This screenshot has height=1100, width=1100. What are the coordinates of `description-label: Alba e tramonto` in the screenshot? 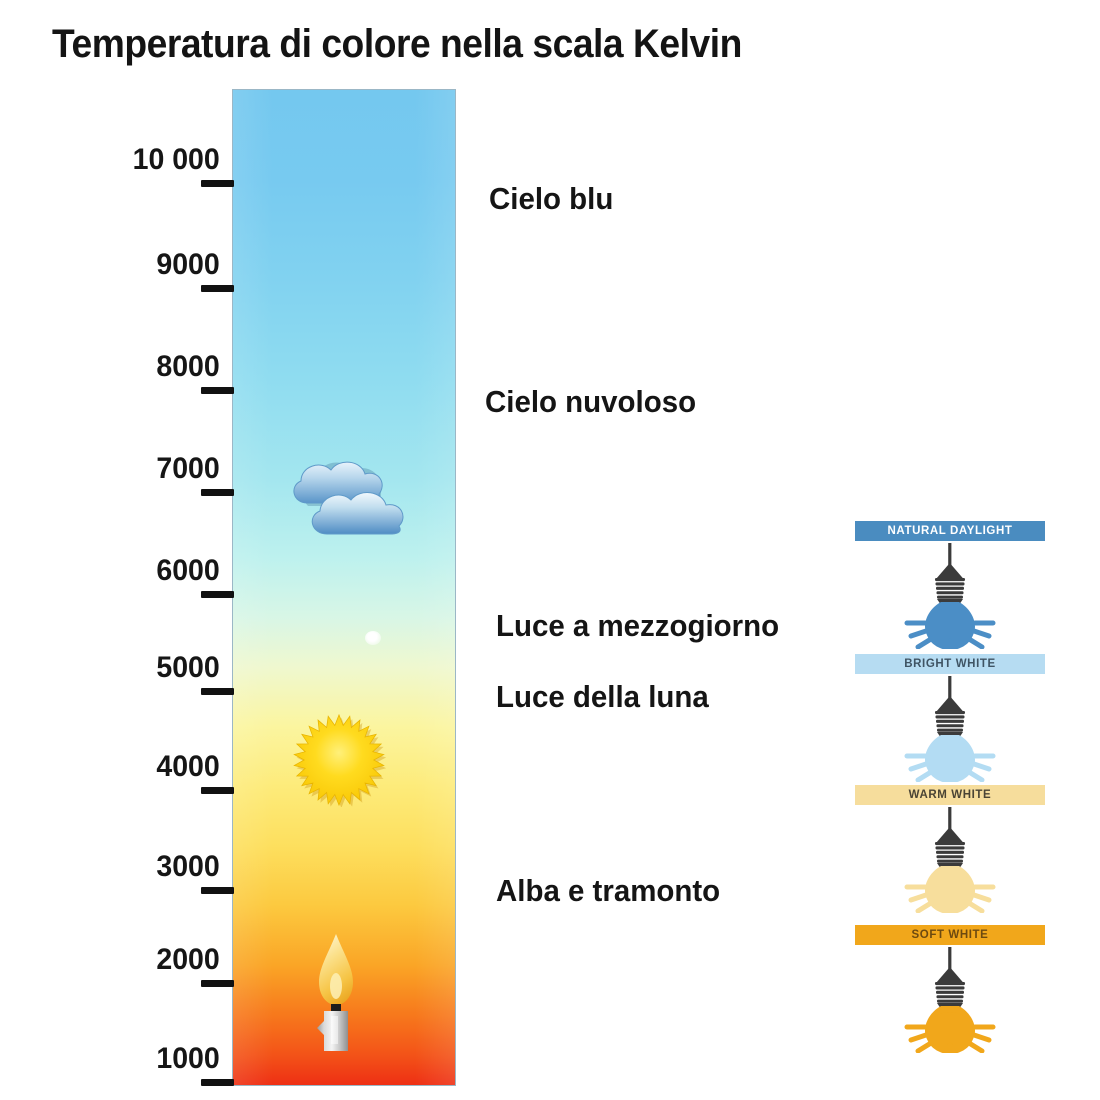 It's located at (608, 890).